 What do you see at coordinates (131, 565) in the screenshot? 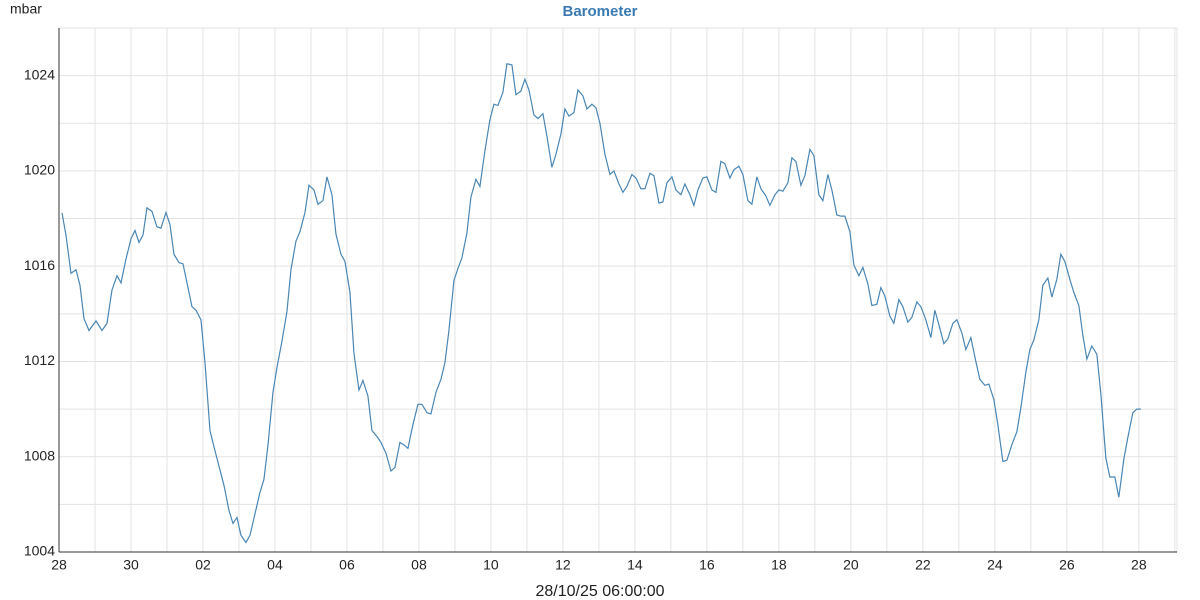
I see `x-tick-label: 30` at bounding box center [131, 565].